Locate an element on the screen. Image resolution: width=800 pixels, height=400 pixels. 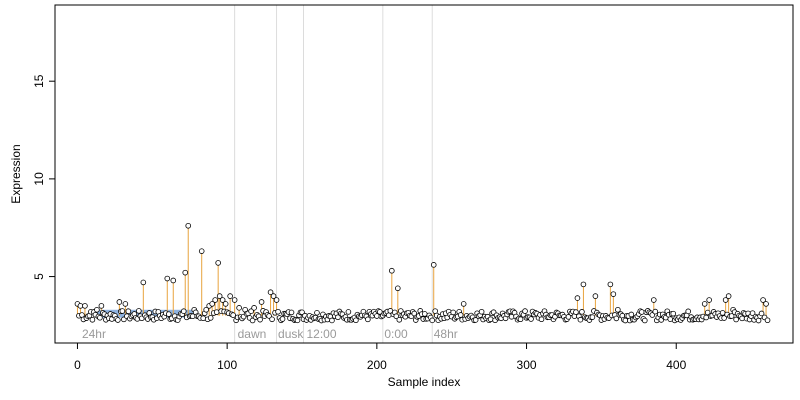
y-tick-label: 5 is located at coordinates (39, 276).